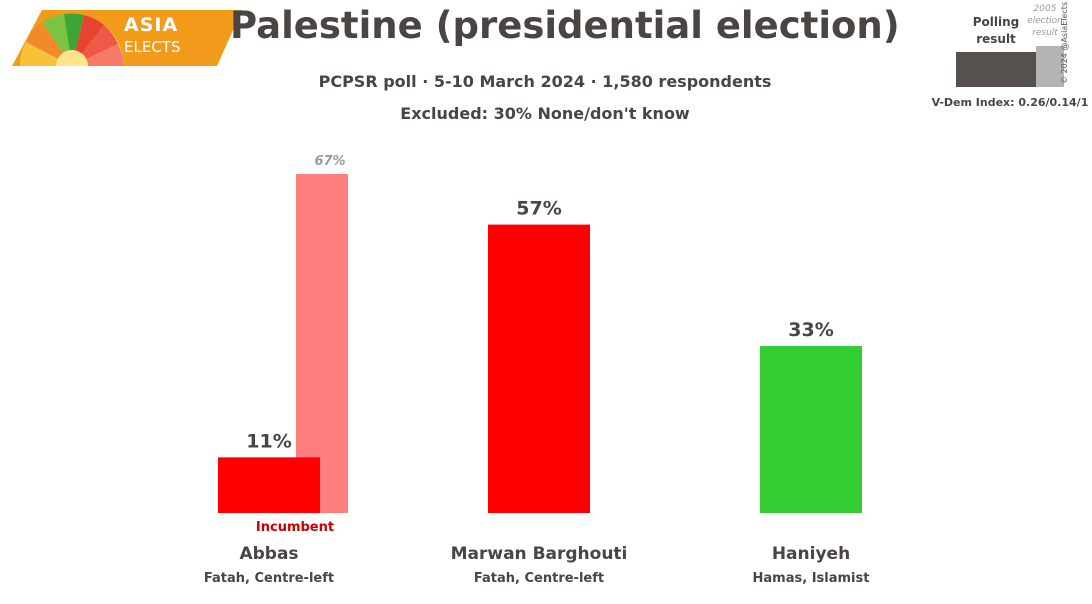  What do you see at coordinates (295, 527) in the screenshot?
I see `incumbent-label: Incumbent` at bounding box center [295, 527].